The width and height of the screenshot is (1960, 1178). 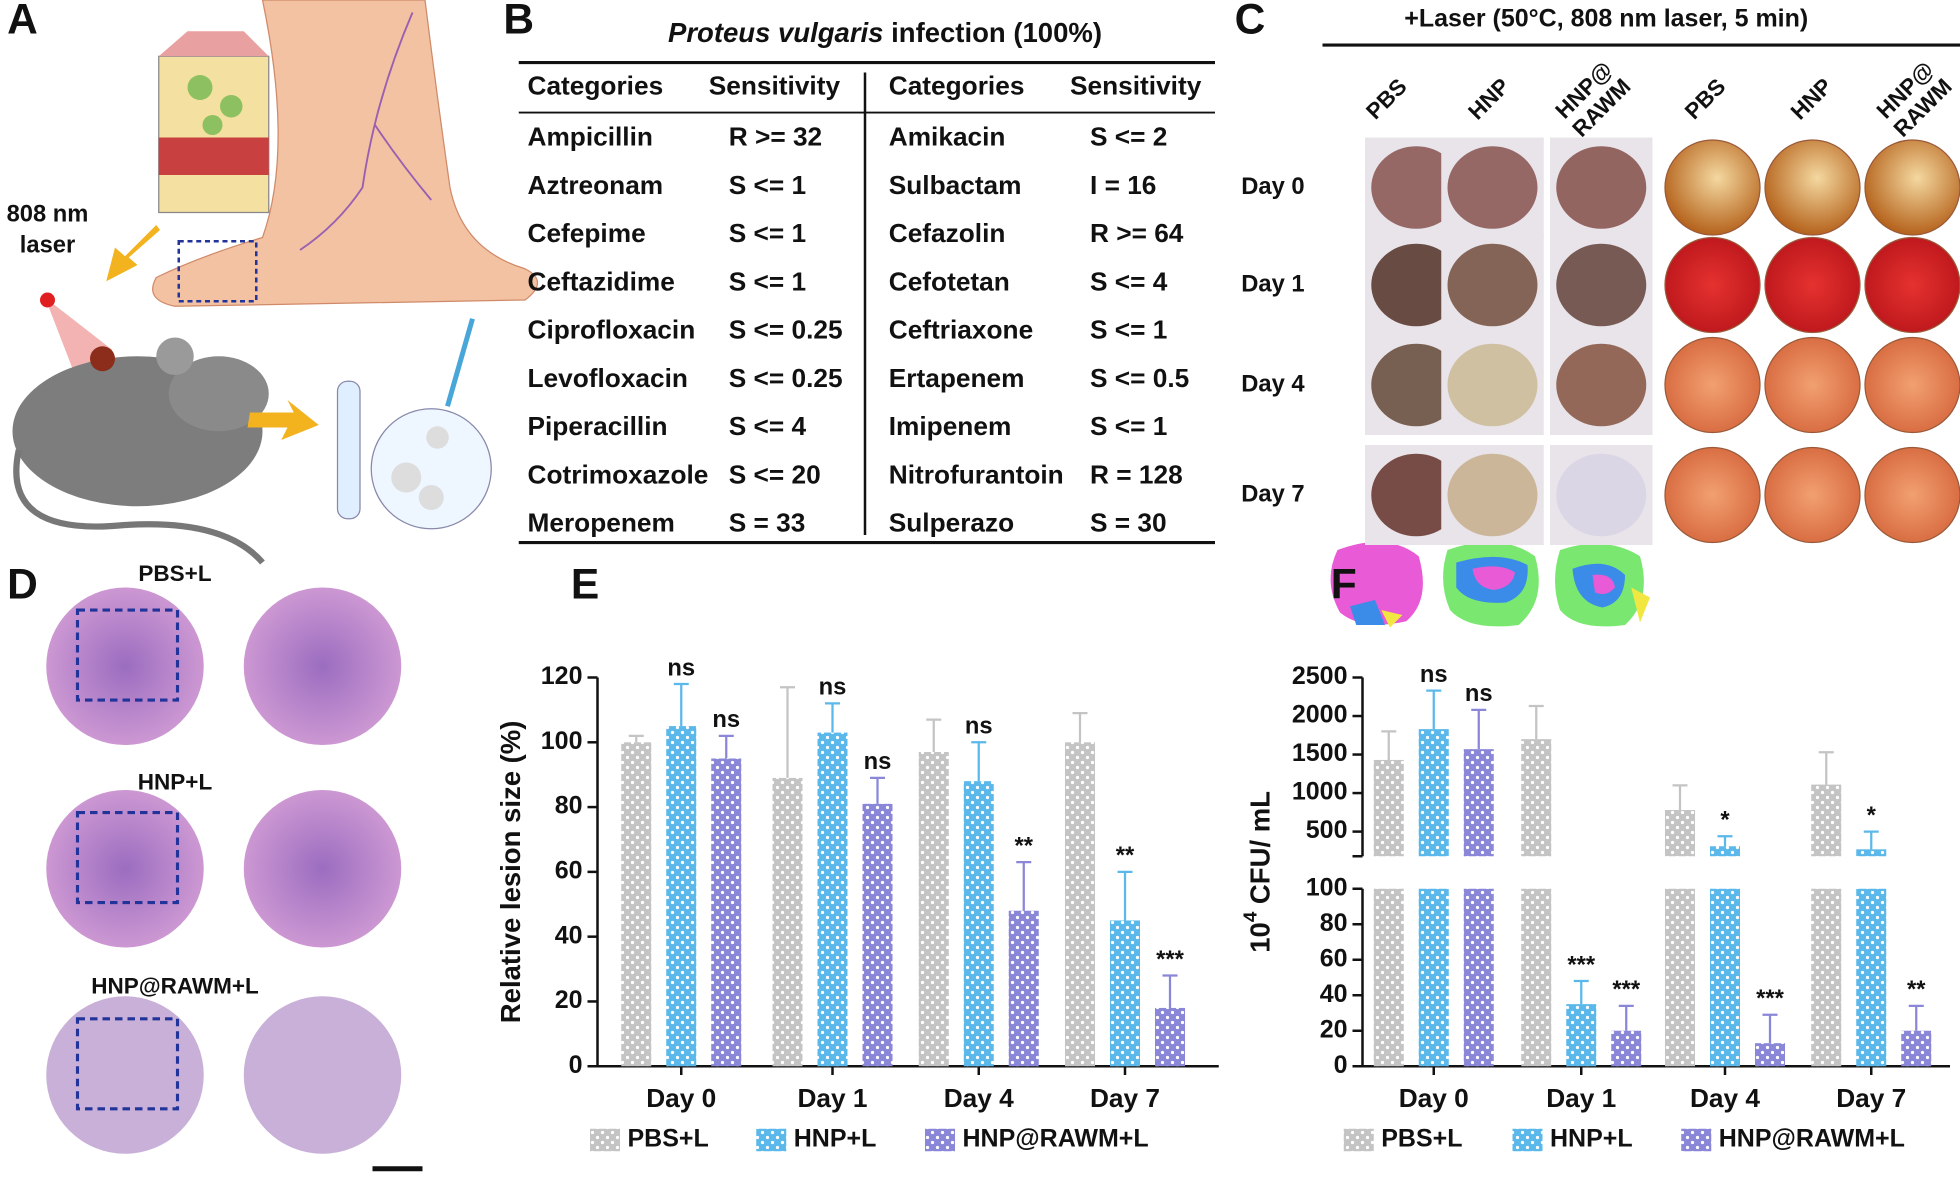 What do you see at coordinates (1128, 137) in the screenshot?
I see `table-cell: S <= 2` at bounding box center [1128, 137].